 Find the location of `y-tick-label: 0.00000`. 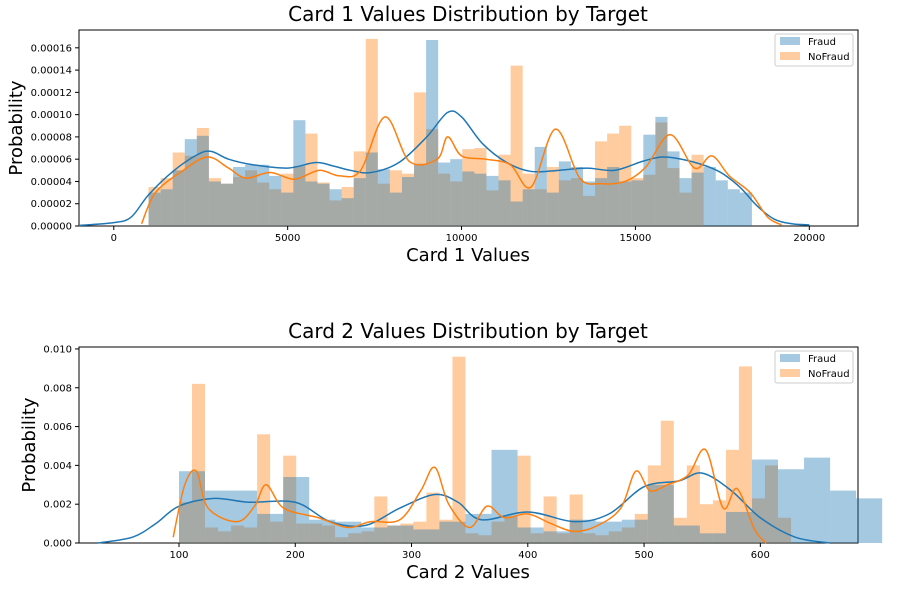

y-tick-label: 0.00000 is located at coordinates (51, 227).